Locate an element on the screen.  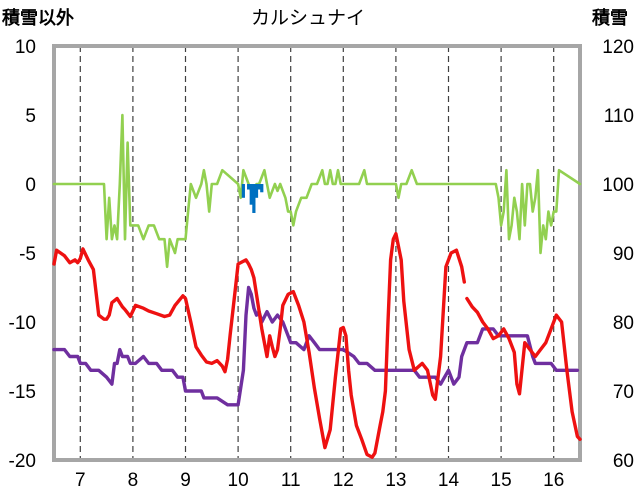
right-tick-label: 80 is located at coordinates (623, 323).